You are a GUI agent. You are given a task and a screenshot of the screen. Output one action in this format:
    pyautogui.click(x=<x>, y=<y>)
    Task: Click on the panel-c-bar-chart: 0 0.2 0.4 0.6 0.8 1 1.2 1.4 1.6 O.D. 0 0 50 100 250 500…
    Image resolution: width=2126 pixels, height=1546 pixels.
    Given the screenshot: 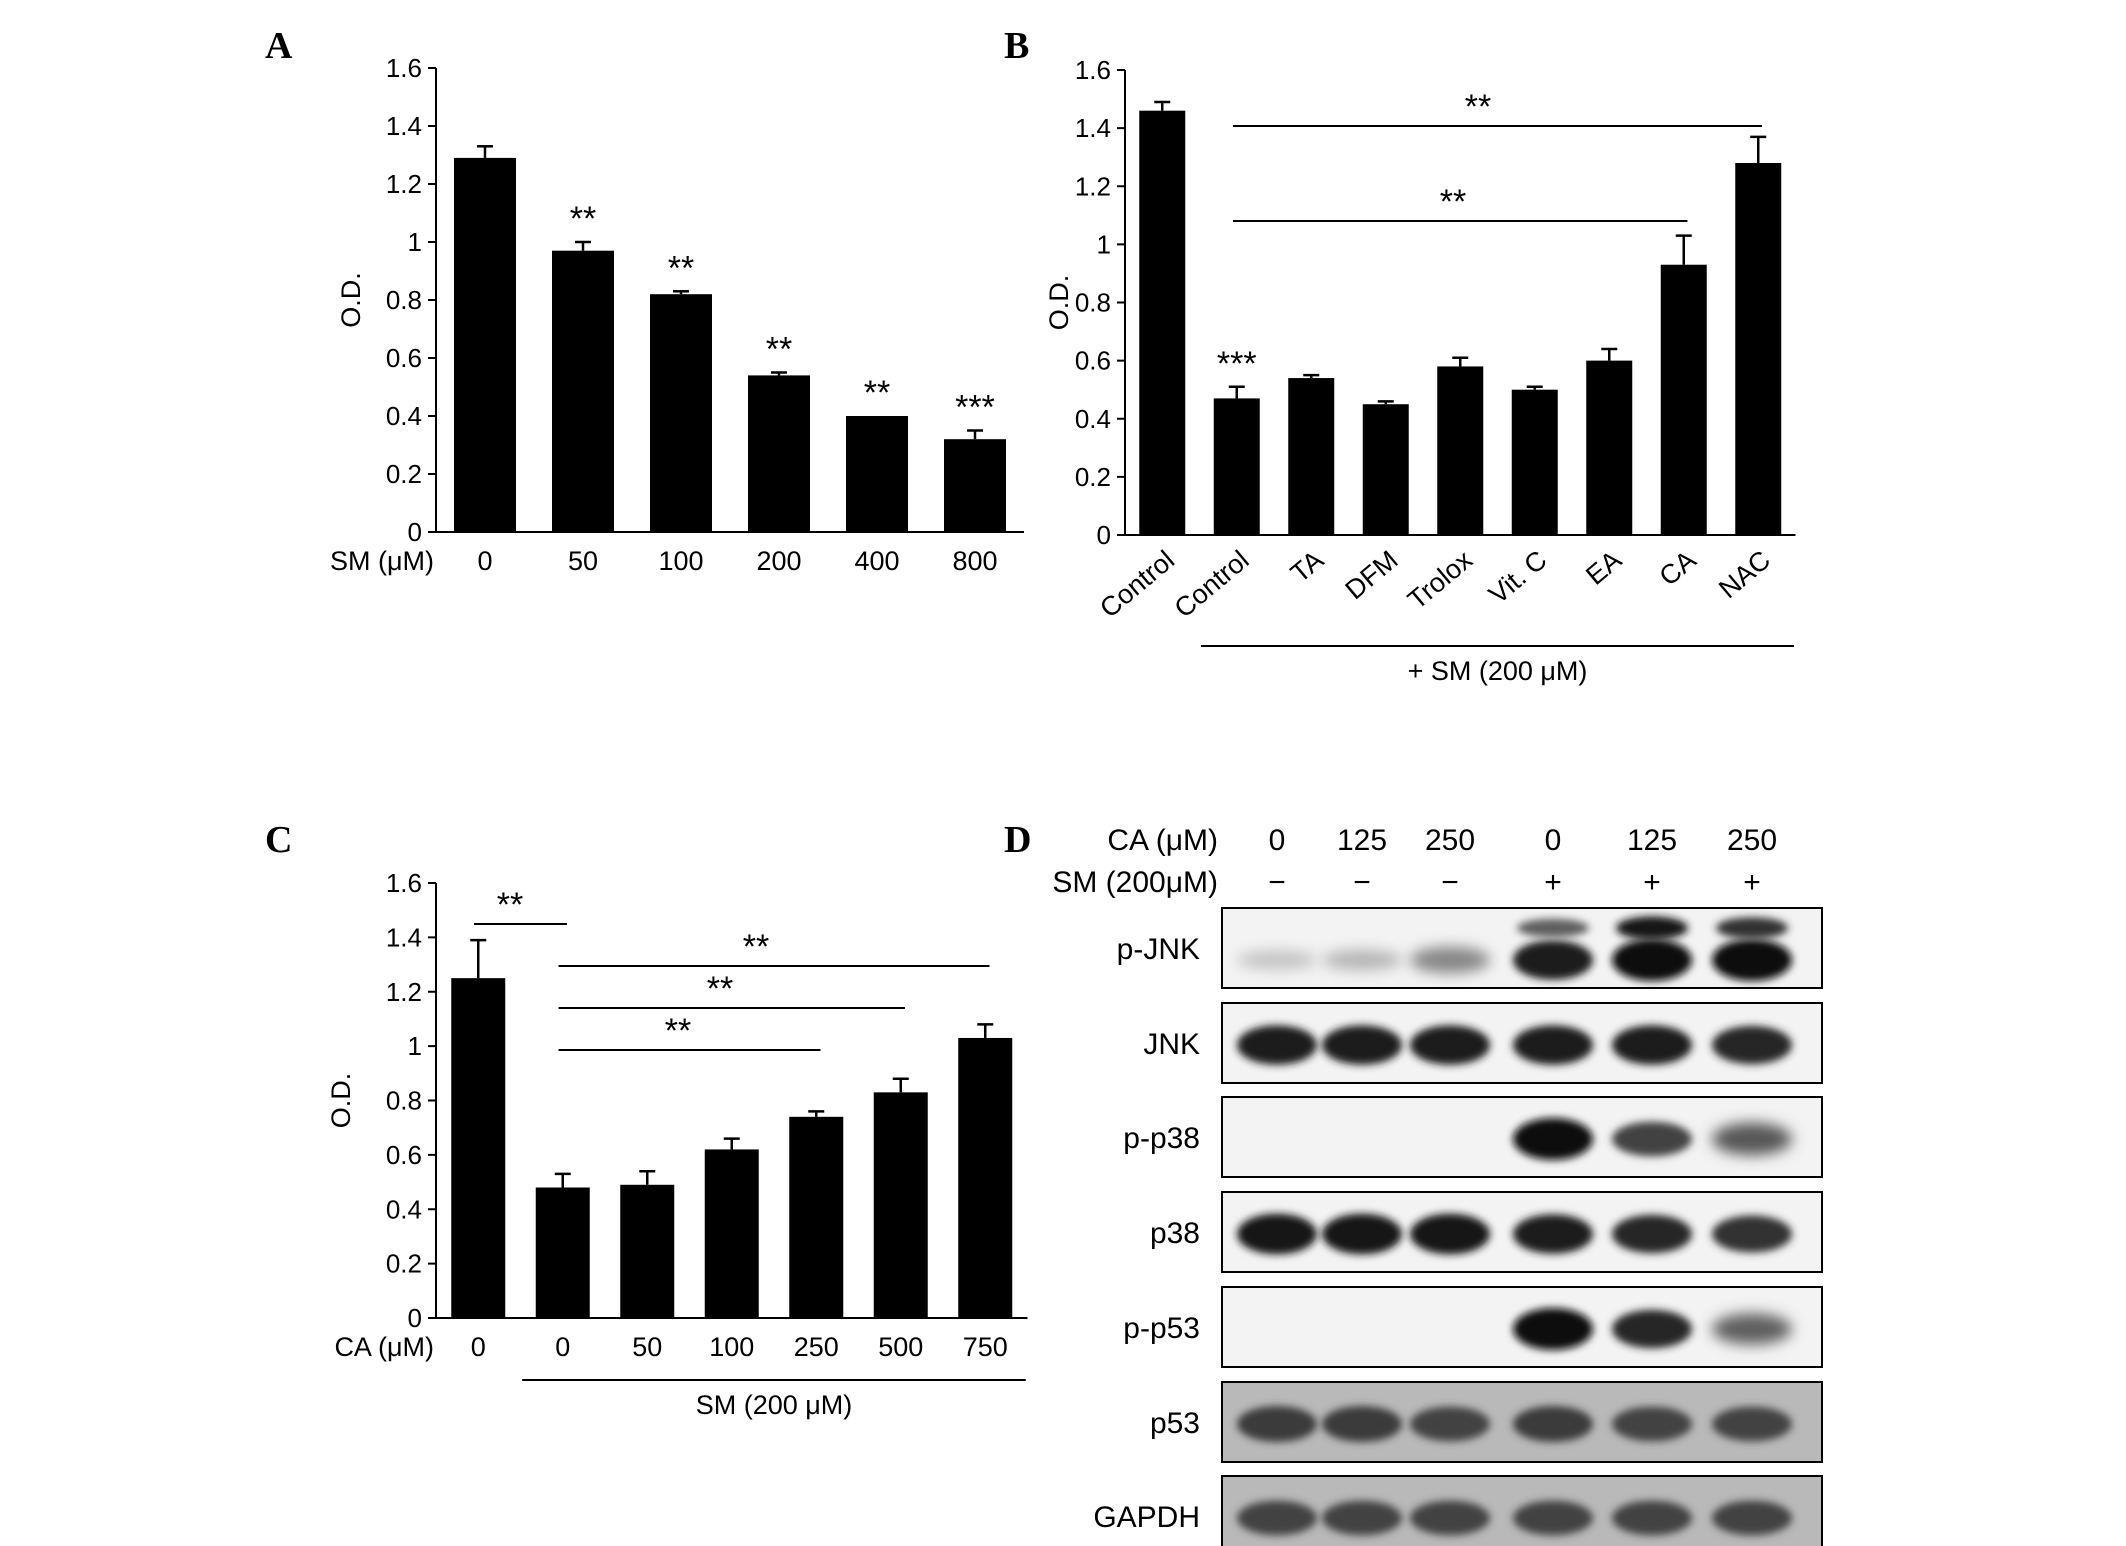 What is the action you would take?
    pyautogui.click(x=677, y=1144)
    